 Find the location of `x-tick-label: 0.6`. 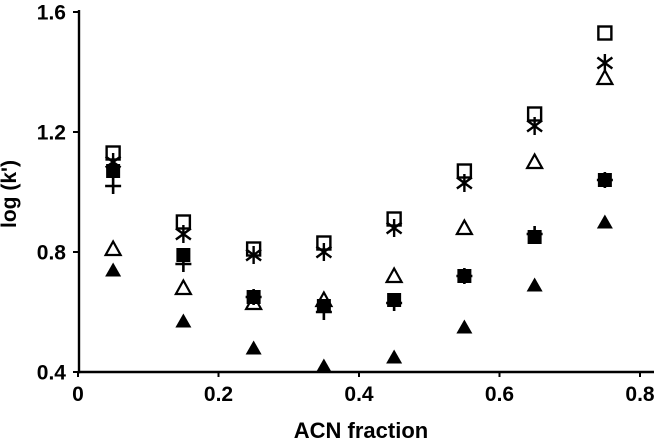

x-tick-label: 0.6 is located at coordinates (499, 394).